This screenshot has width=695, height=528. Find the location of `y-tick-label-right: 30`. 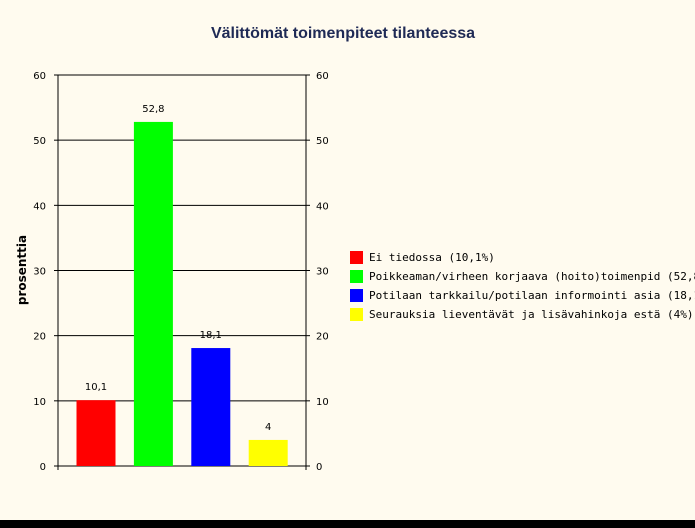

y-tick-label-right: 30 is located at coordinates (322, 272).